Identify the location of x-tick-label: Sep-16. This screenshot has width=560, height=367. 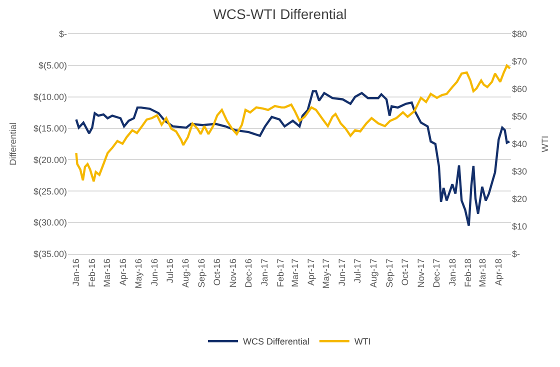
(201, 273).